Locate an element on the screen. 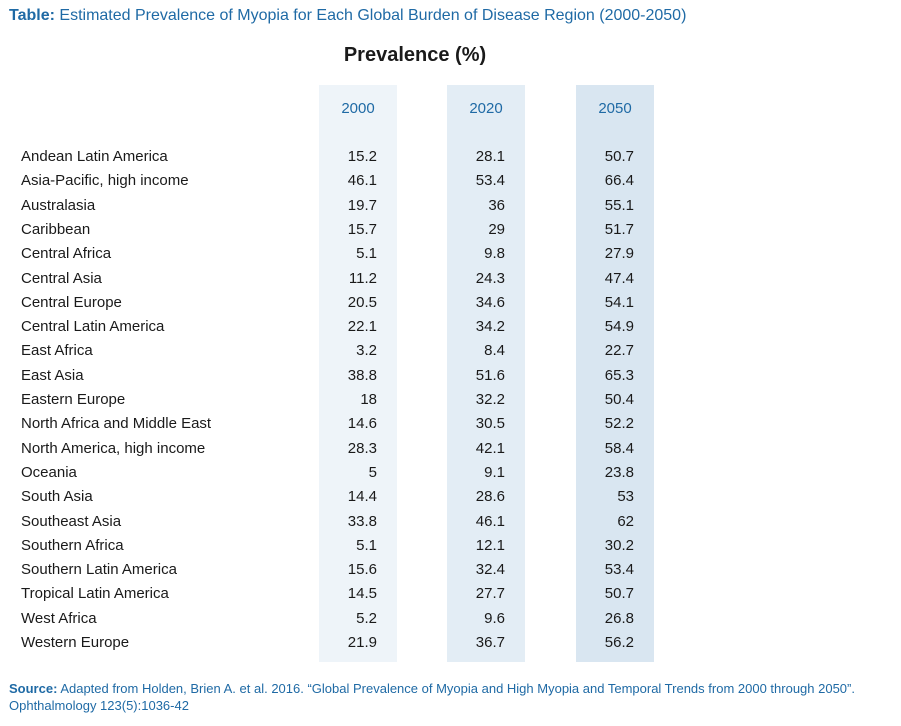 This screenshot has height=726, width=901. cell-value-2020: 9.8 is located at coordinates (494, 253).